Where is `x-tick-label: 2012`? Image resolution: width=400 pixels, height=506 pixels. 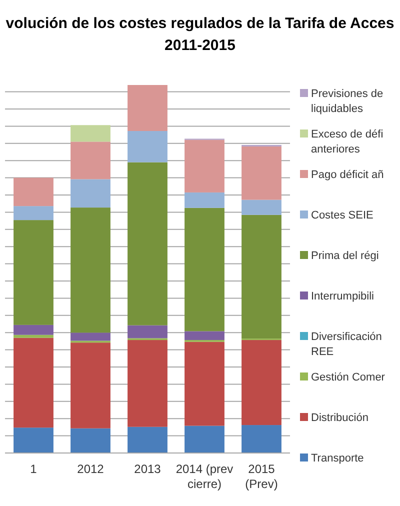 x-tick-label: 2012 is located at coordinates (90, 469).